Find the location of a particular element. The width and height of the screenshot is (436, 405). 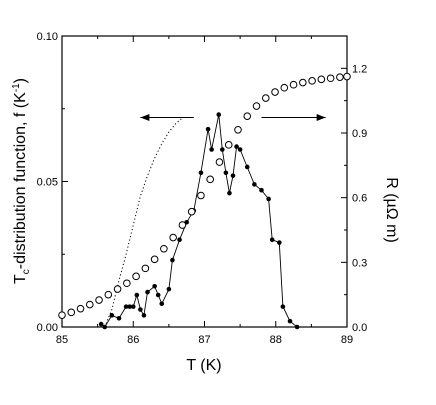

arrow-annotations is located at coordinates (233, 117).